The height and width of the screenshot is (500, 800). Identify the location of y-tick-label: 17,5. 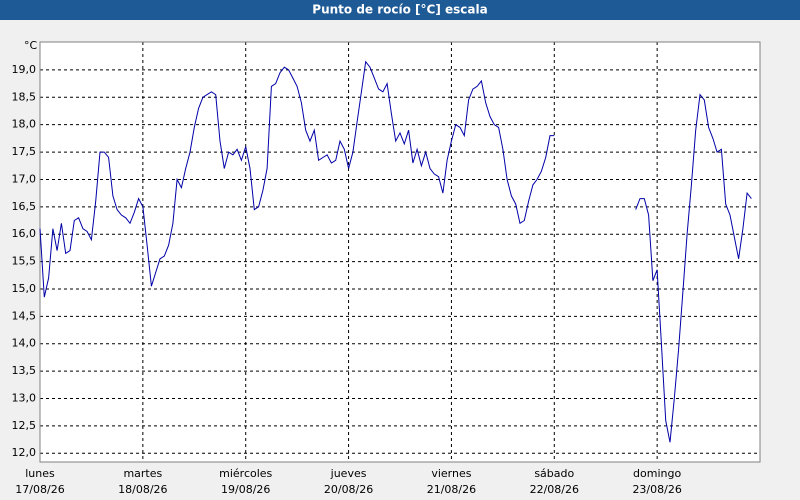
(24, 151).